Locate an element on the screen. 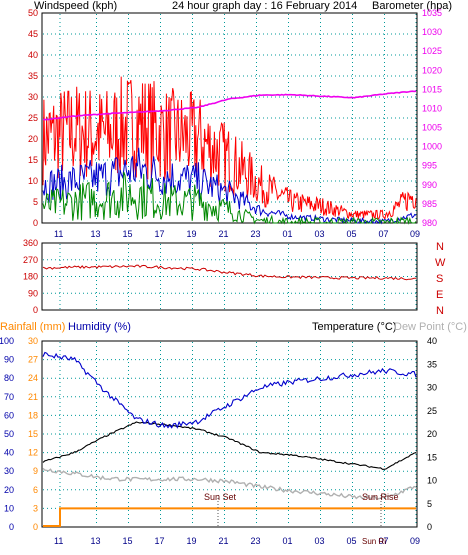 This screenshot has height=555, width=468. windspeed-tick-label: 35 is located at coordinates (33, 76).